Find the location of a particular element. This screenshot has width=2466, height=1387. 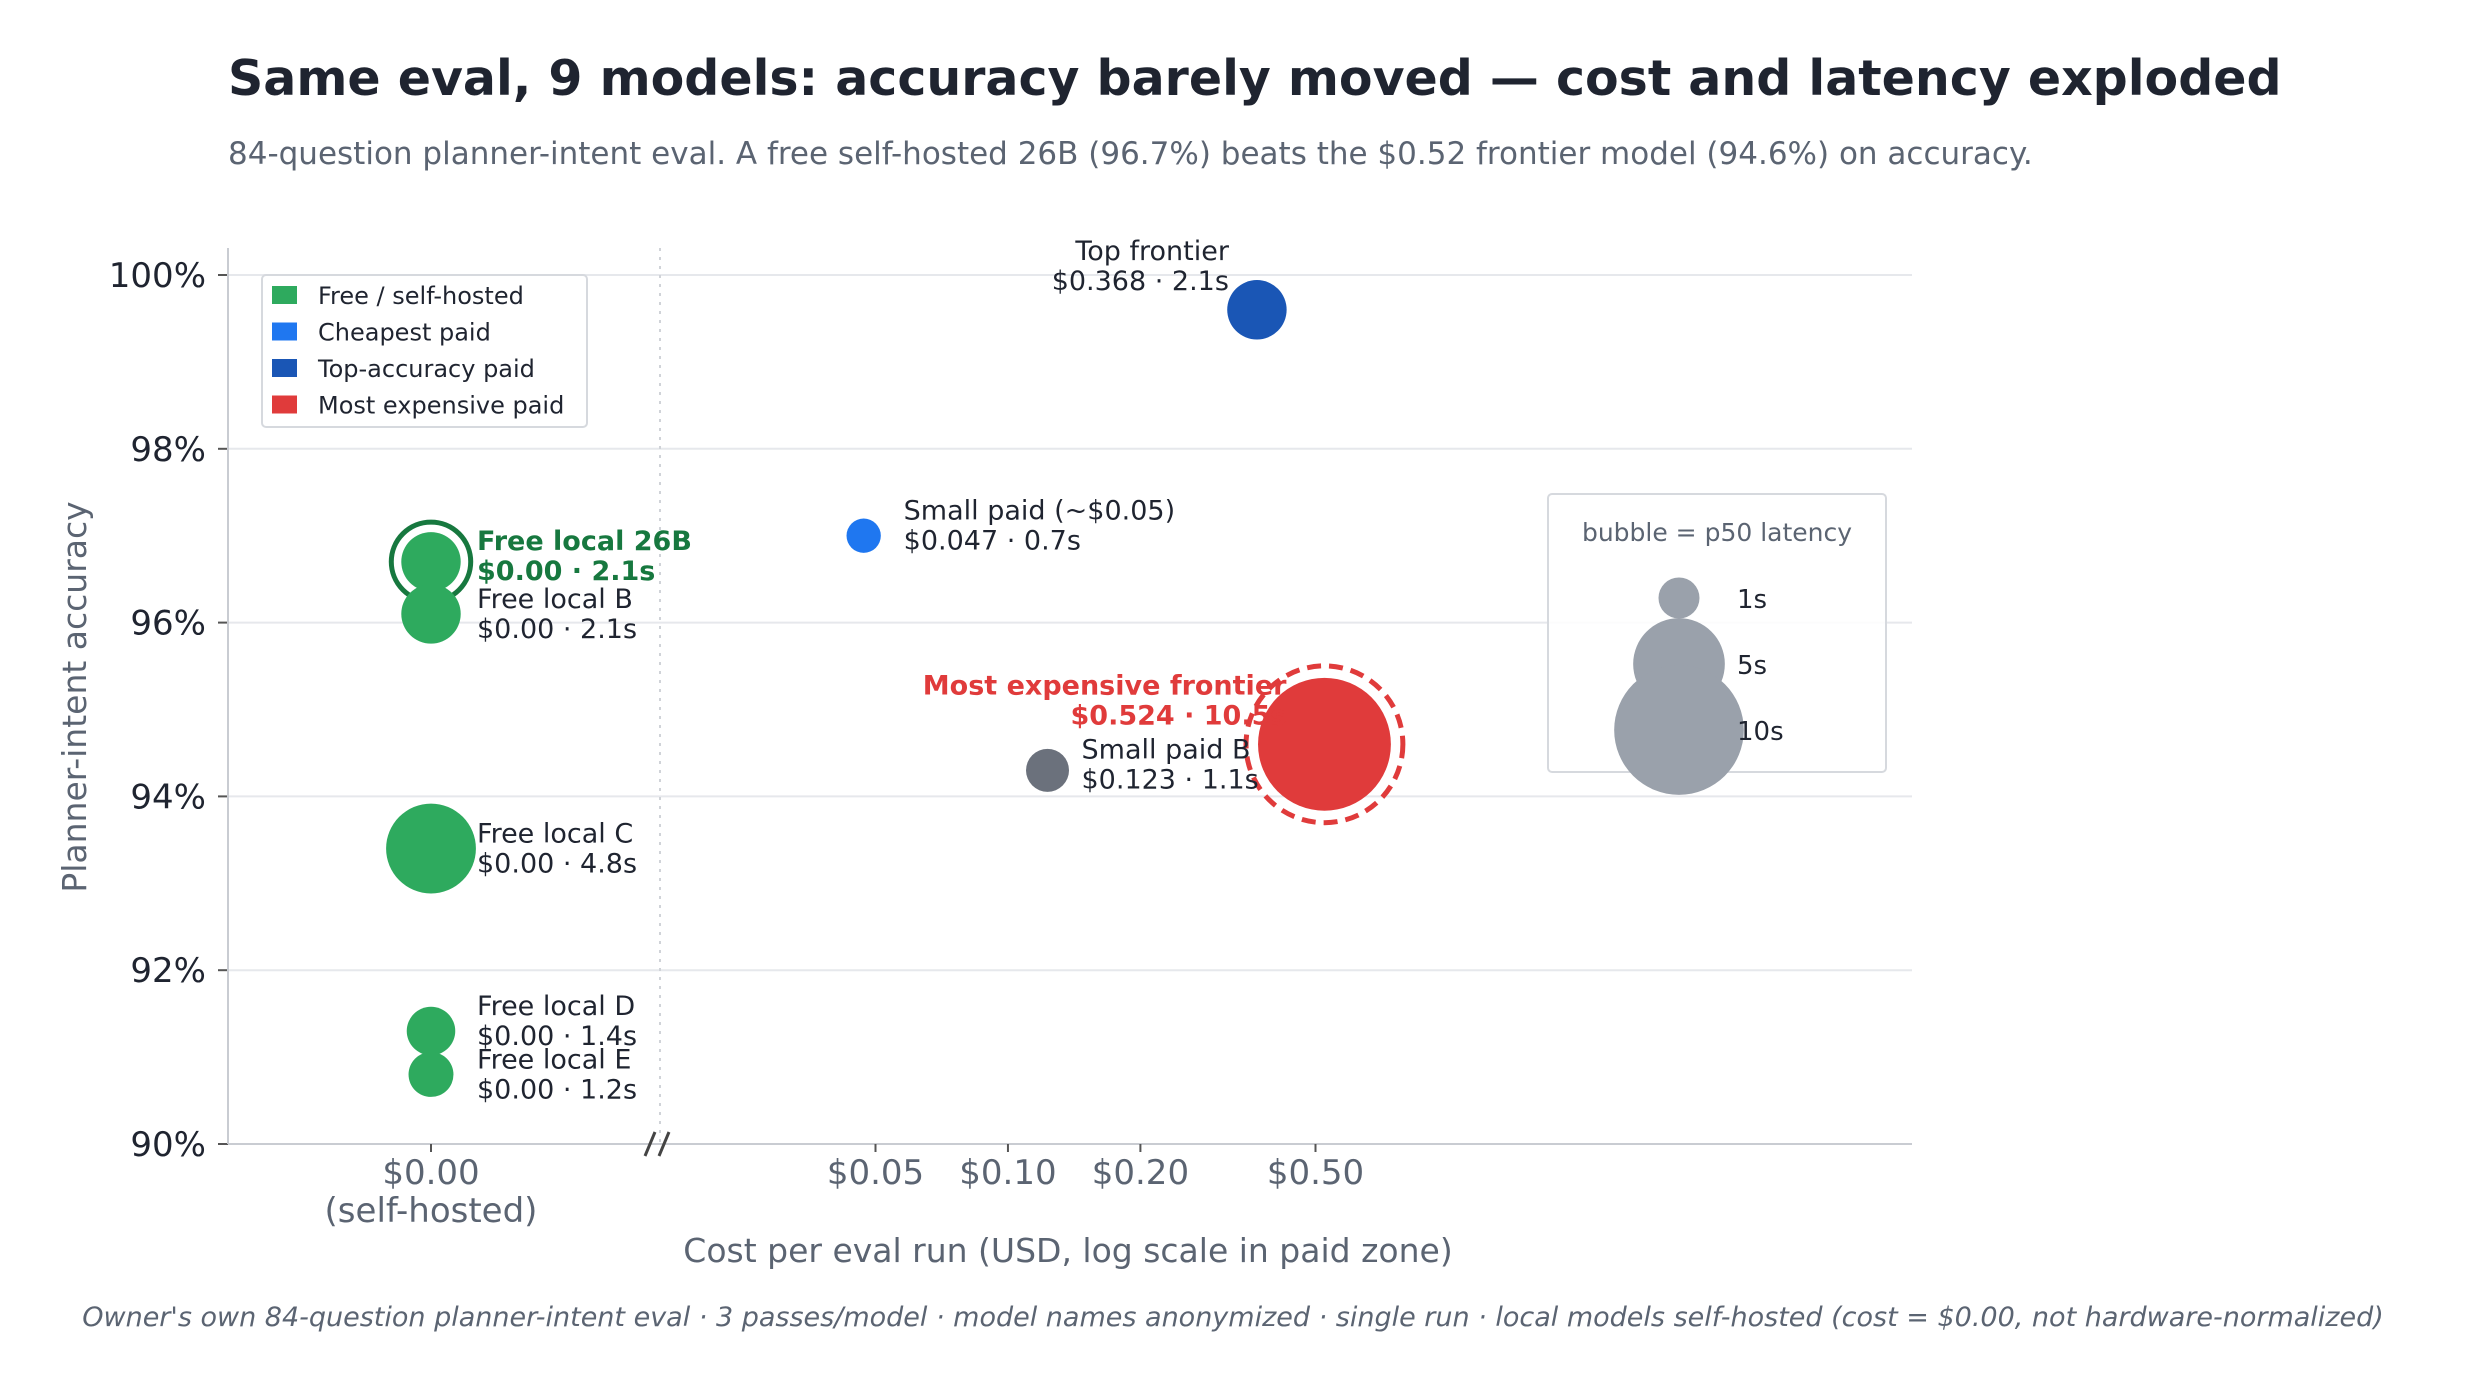

y-tick-label: 90% is located at coordinates (168, 1145).